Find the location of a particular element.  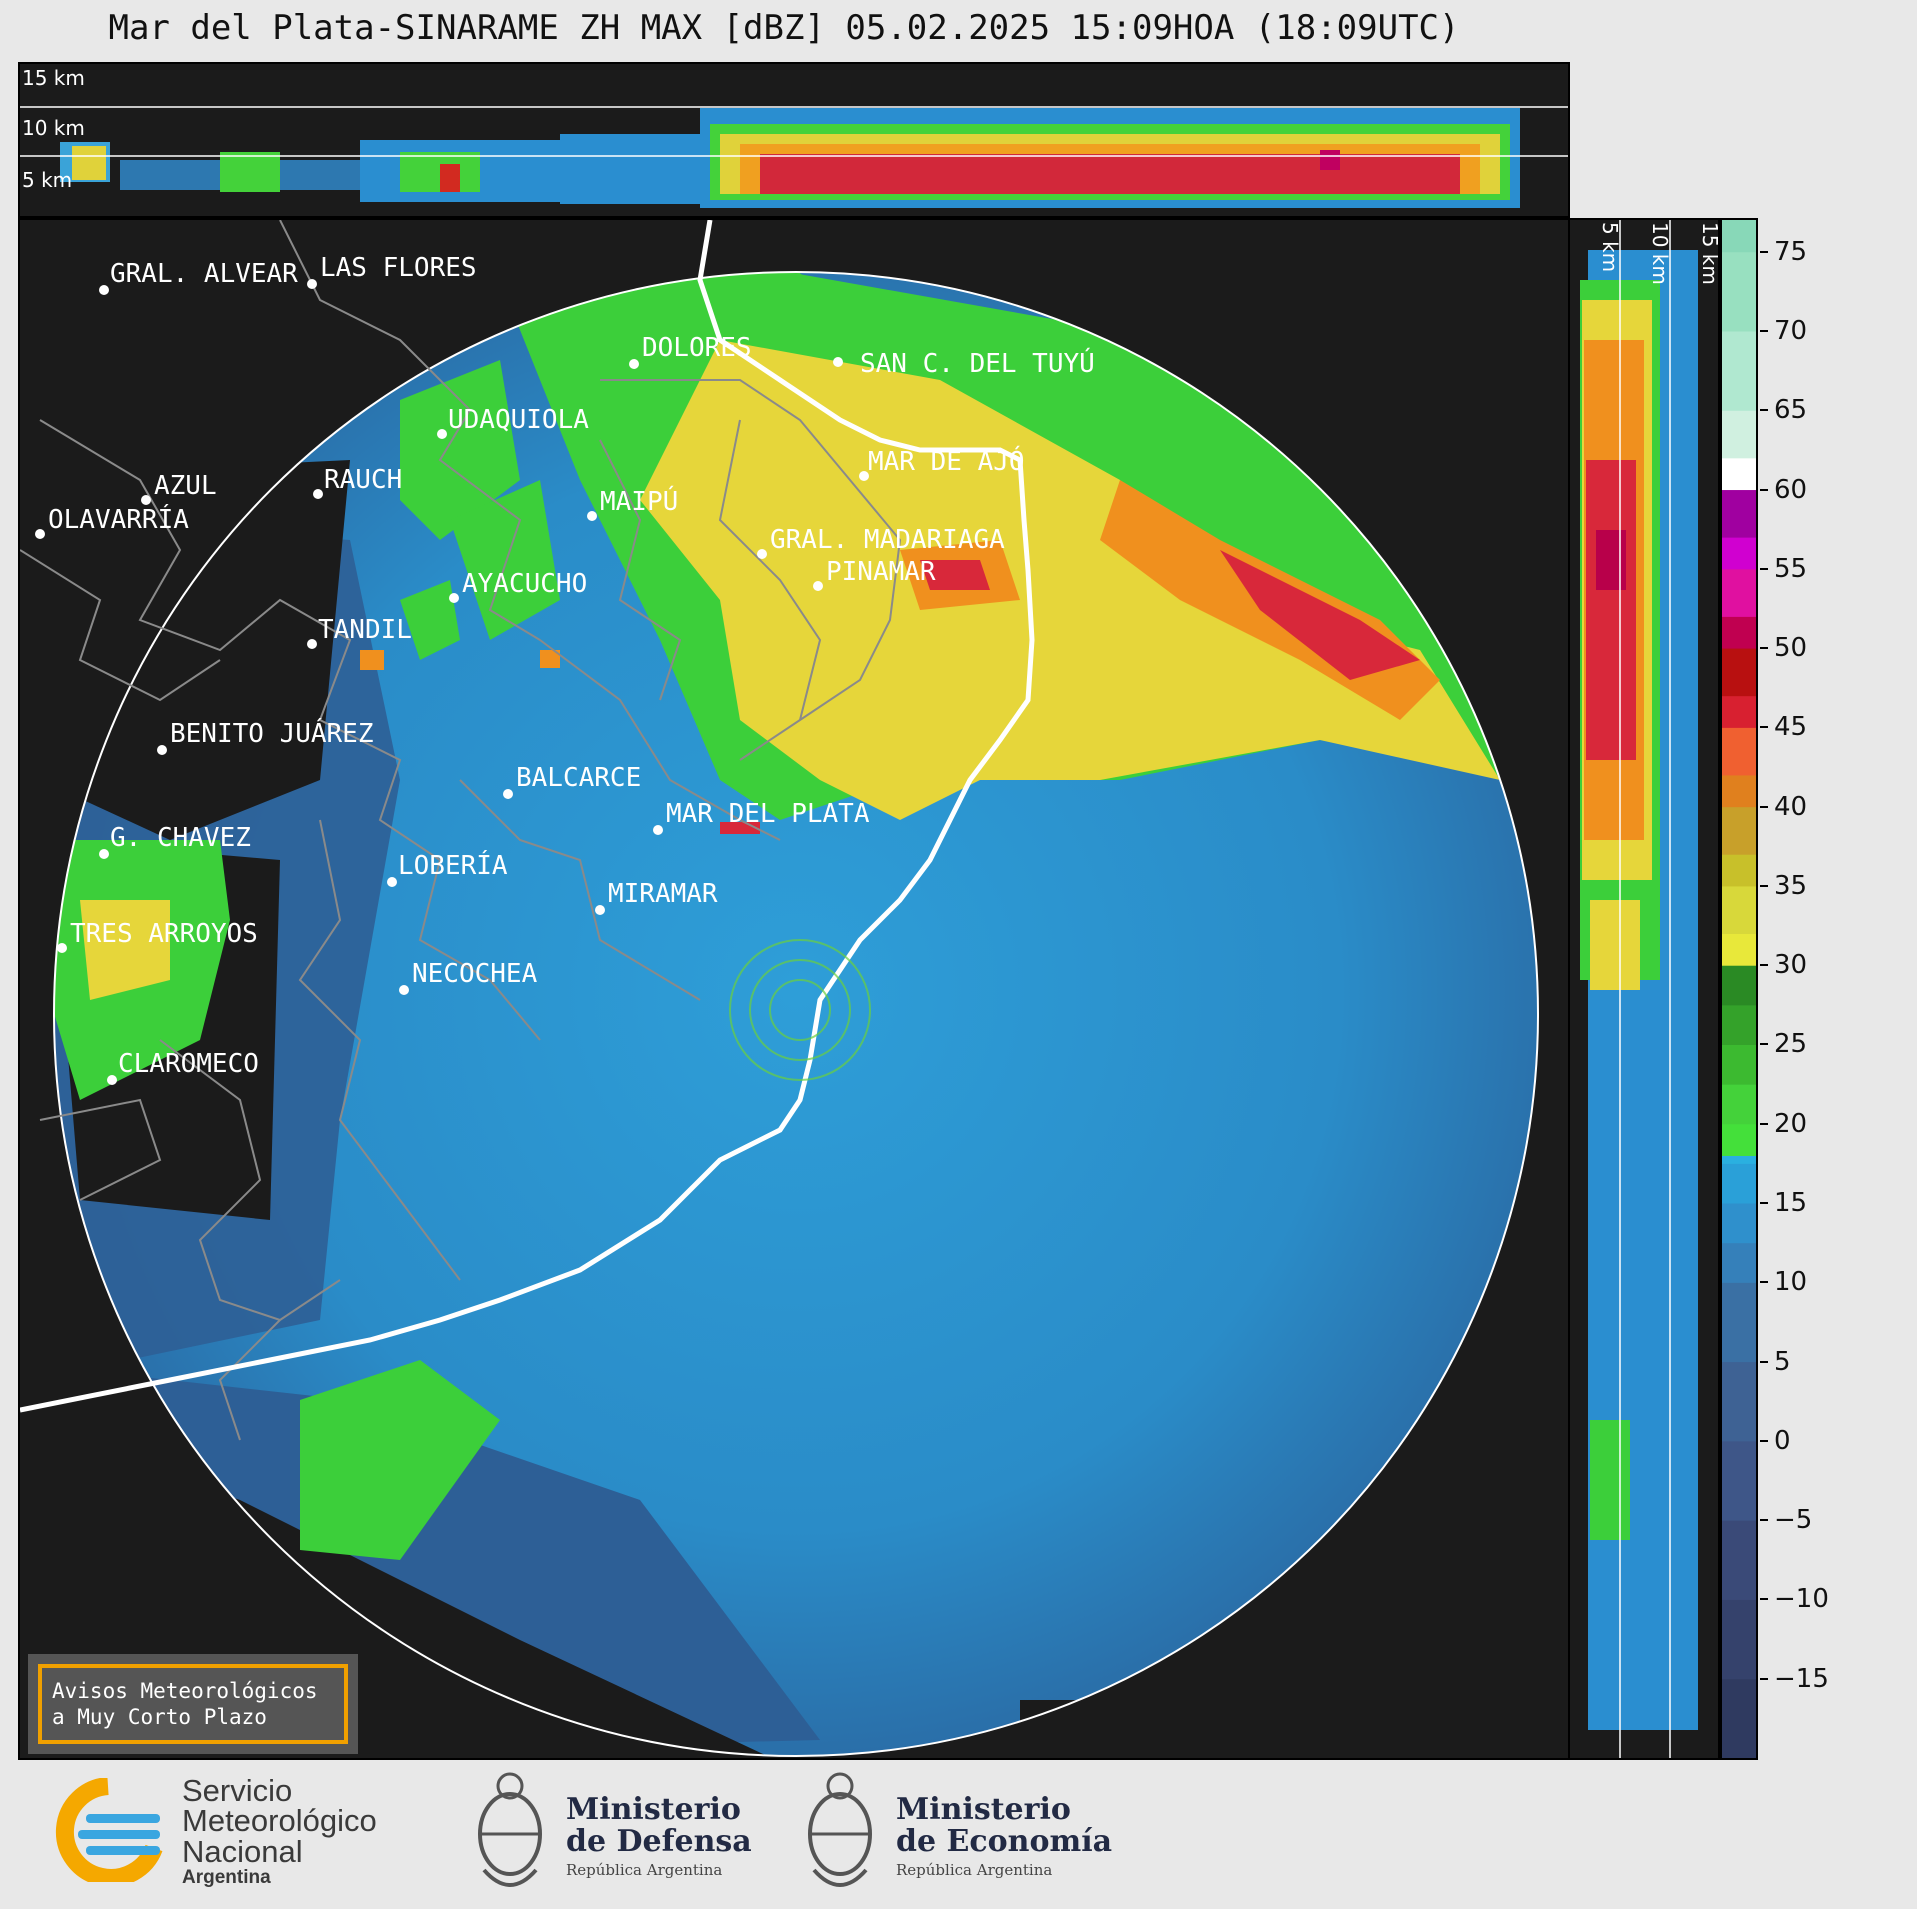

city-label: LOBERÍA is located at coordinates (453, 865).